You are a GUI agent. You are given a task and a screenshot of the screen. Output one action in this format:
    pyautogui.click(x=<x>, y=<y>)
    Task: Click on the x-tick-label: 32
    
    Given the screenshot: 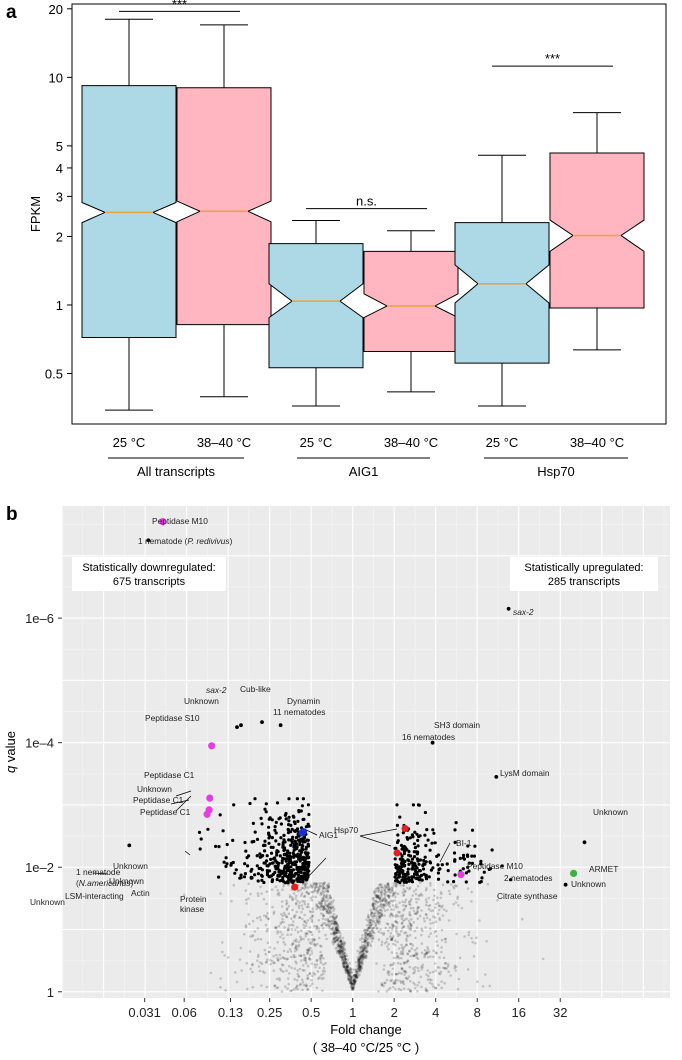 What is the action you would take?
    pyautogui.click(x=560, y=1012)
    